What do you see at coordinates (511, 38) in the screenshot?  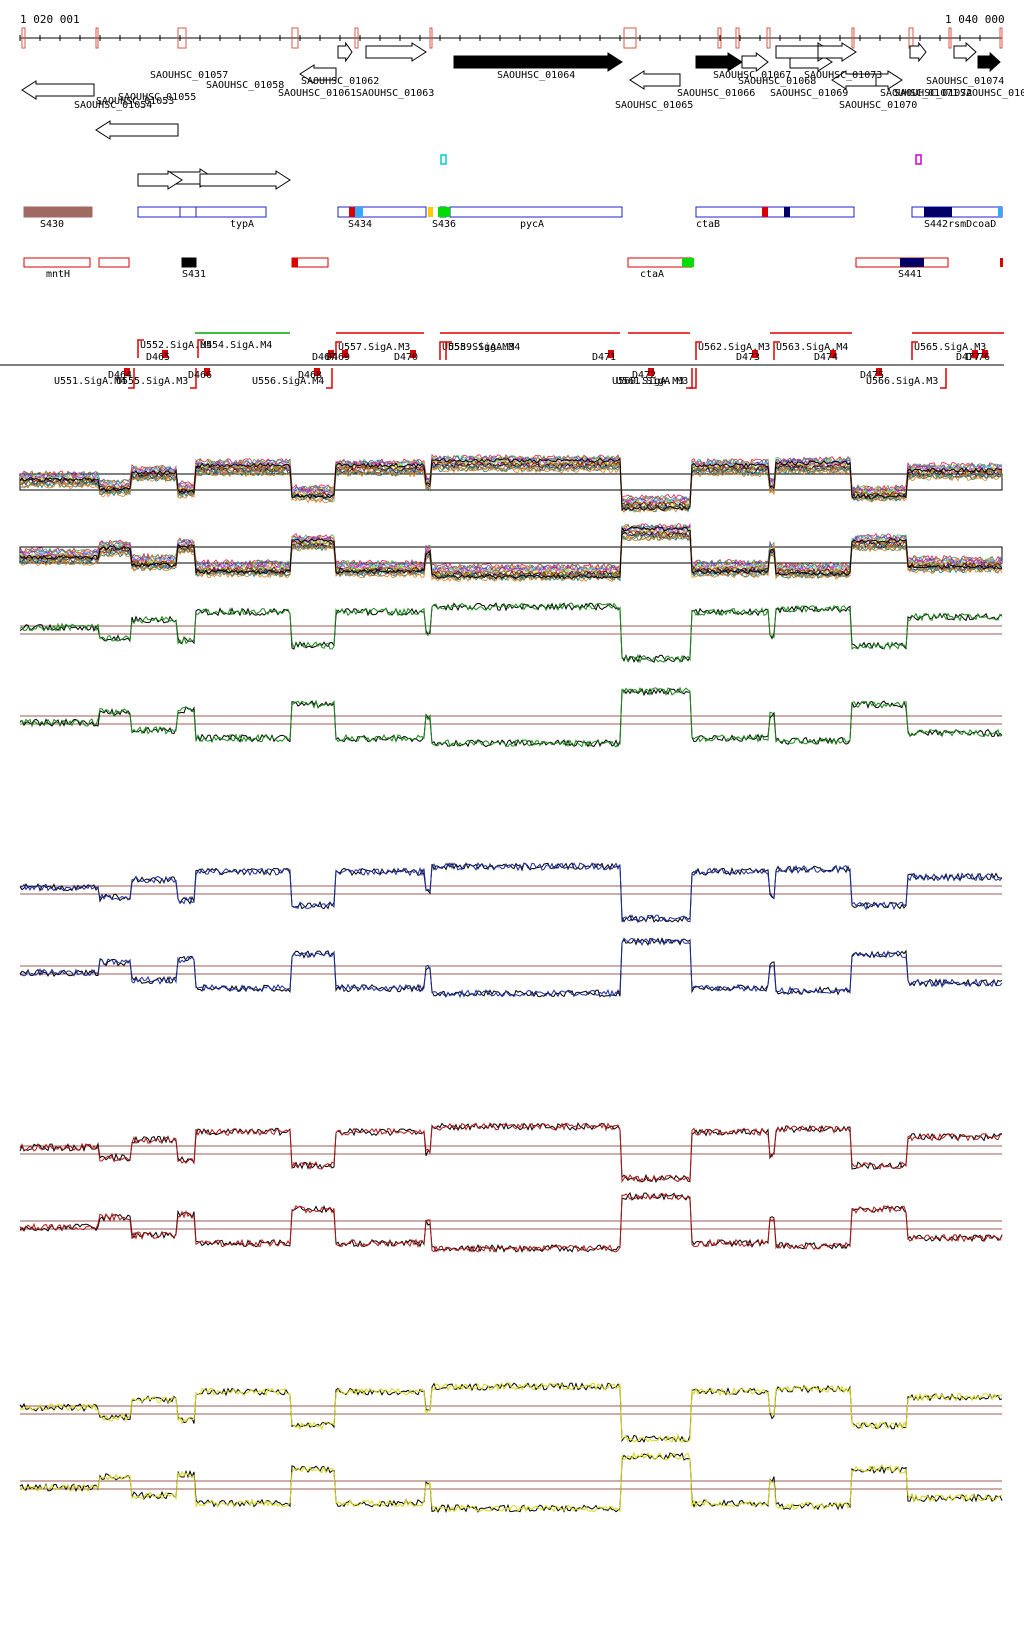 I see `coordinate-ruler` at bounding box center [511, 38].